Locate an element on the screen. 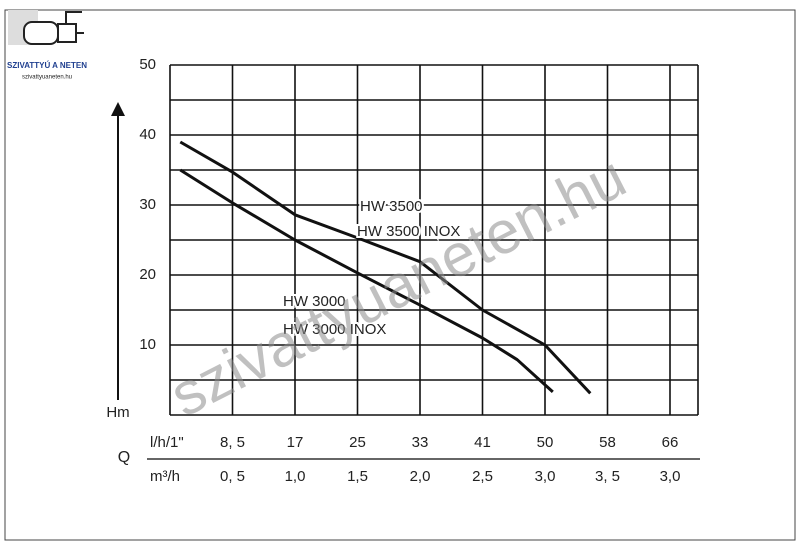 The image size is (800, 557). y-tick-label: 30 is located at coordinates (147, 204).